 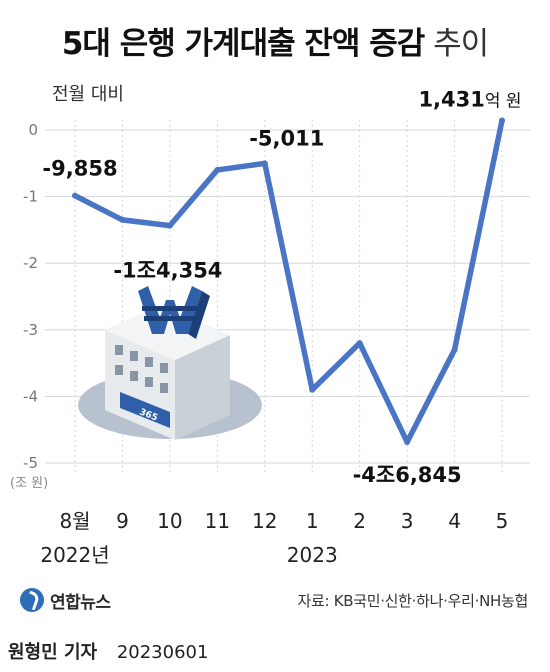 What do you see at coordinates (74, 521) in the screenshot?
I see `x-tick-label: 8월` at bounding box center [74, 521].